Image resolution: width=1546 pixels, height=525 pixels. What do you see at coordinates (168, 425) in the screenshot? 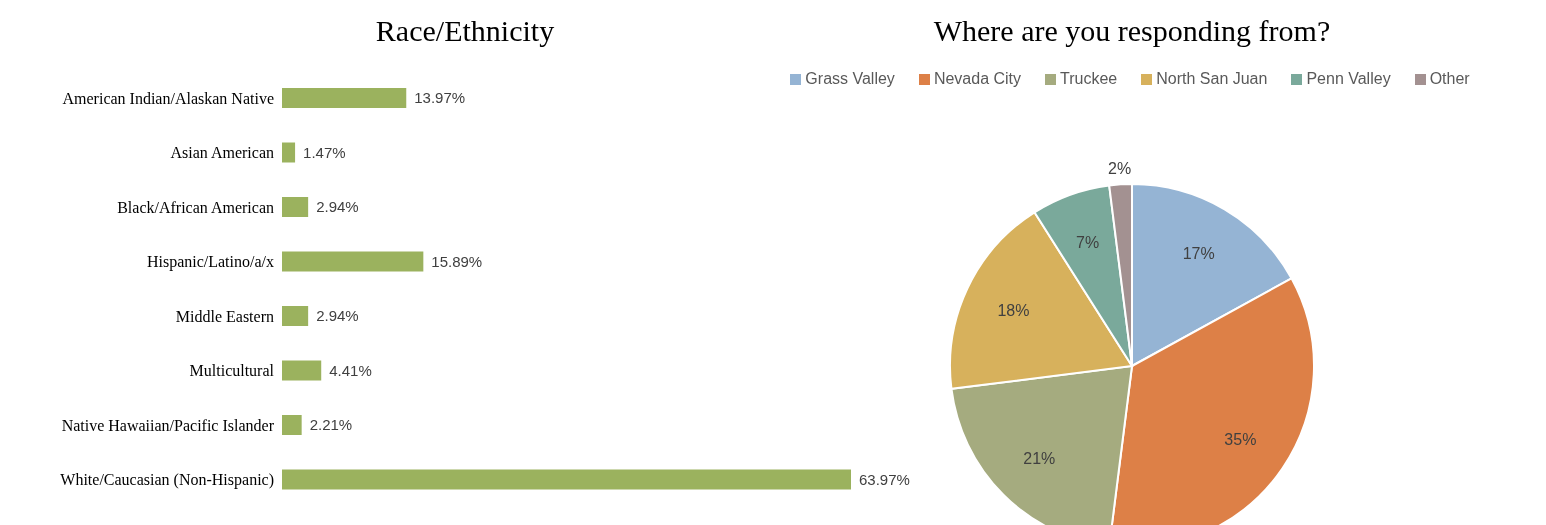
I see `y-tick-label: Native Hawaiian/Pacific Islander` at bounding box center [168, 425].